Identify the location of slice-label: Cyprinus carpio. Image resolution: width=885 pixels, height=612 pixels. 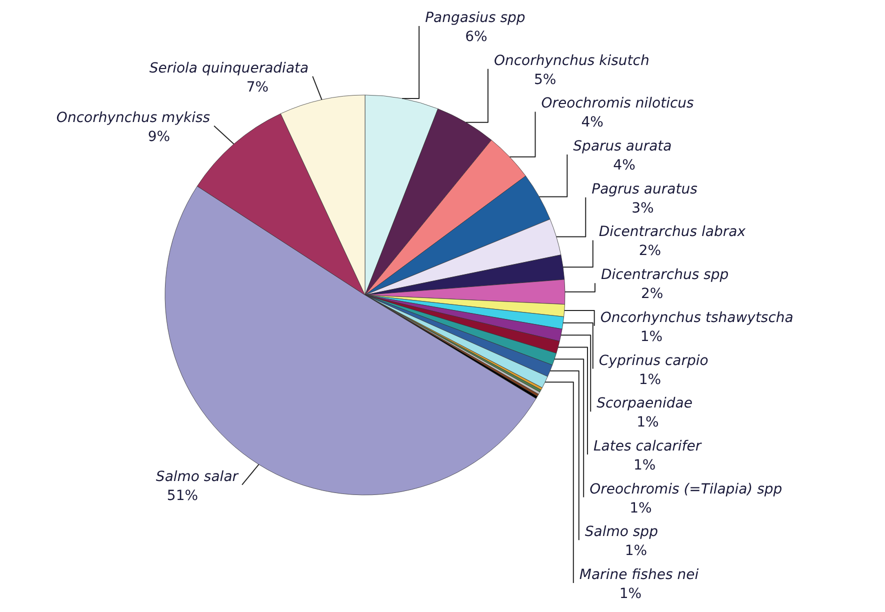
(653, 360).